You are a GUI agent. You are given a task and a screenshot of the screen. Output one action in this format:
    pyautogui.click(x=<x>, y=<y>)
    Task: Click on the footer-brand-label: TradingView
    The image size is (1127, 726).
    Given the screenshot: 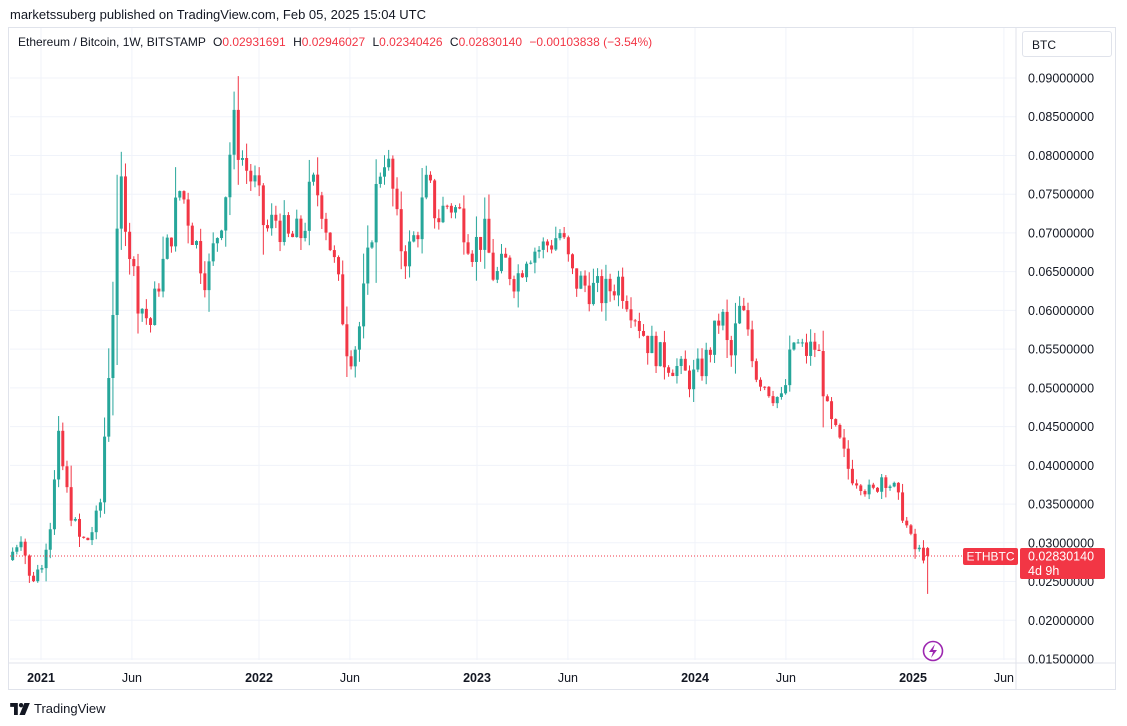 What is the action you would take?
    pyautogui.click(x=70, y=708)
    